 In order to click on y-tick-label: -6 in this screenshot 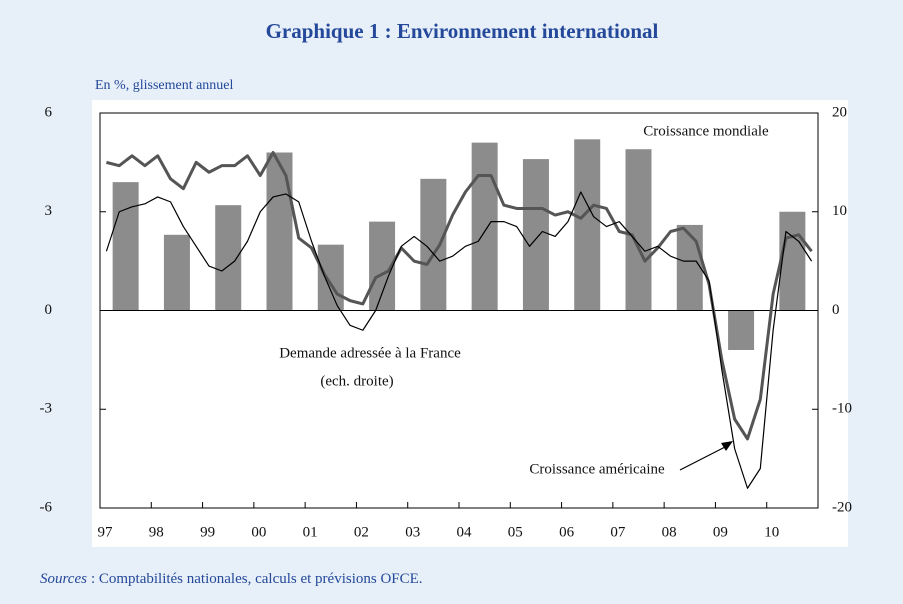, I will do `click(46, 507)`.